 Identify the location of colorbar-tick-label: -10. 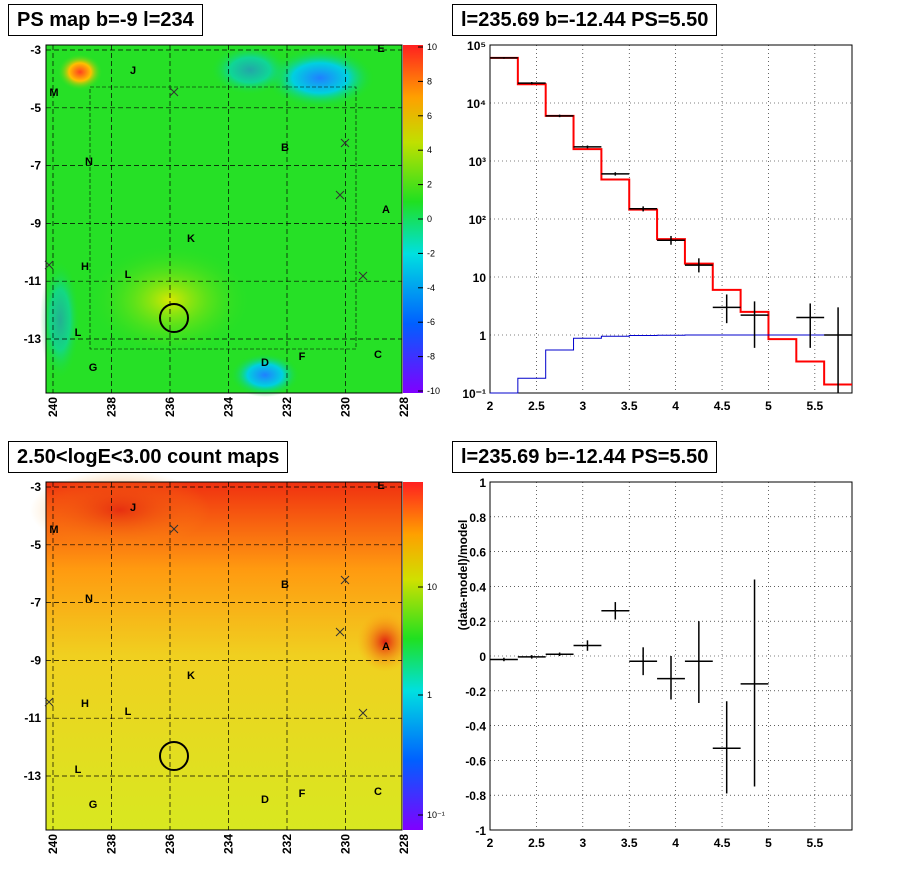
(433, 391).